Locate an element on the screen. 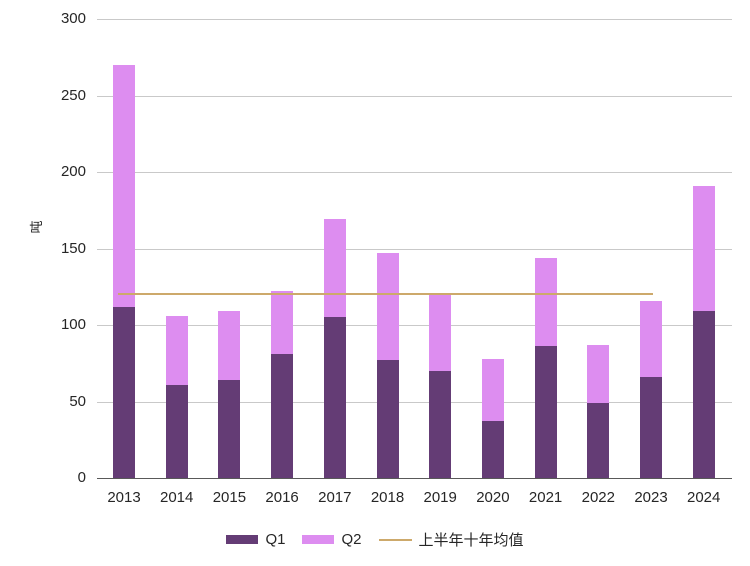 The width and height of the screenshot is (750, 566). x-tick-label-2013: 2013 is located at coordinates (124, 497).